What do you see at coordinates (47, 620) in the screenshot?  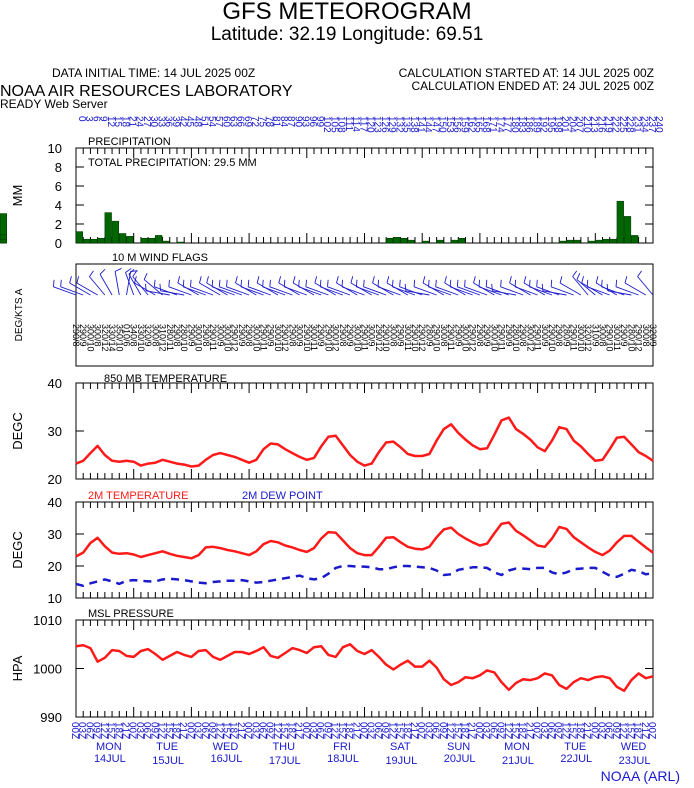 I see `mslp-y-tick-label: 1010` at bounding box center [47, 620].